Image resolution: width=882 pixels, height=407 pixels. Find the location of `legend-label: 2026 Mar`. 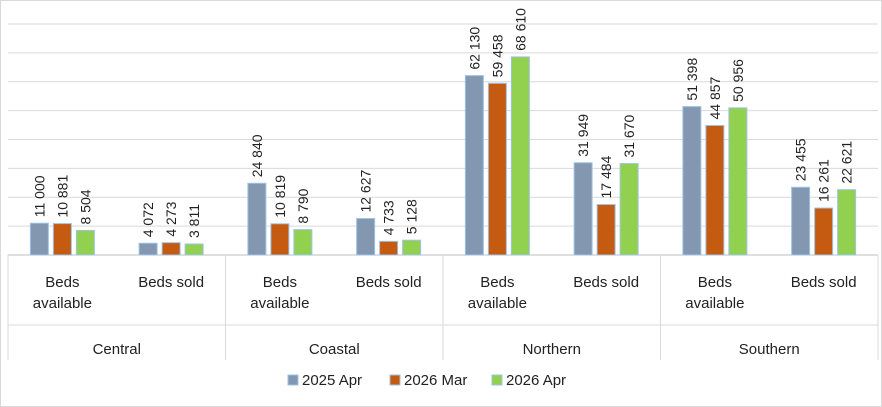

legend-label: 2026 Mar is located at coordinates (435, 380).